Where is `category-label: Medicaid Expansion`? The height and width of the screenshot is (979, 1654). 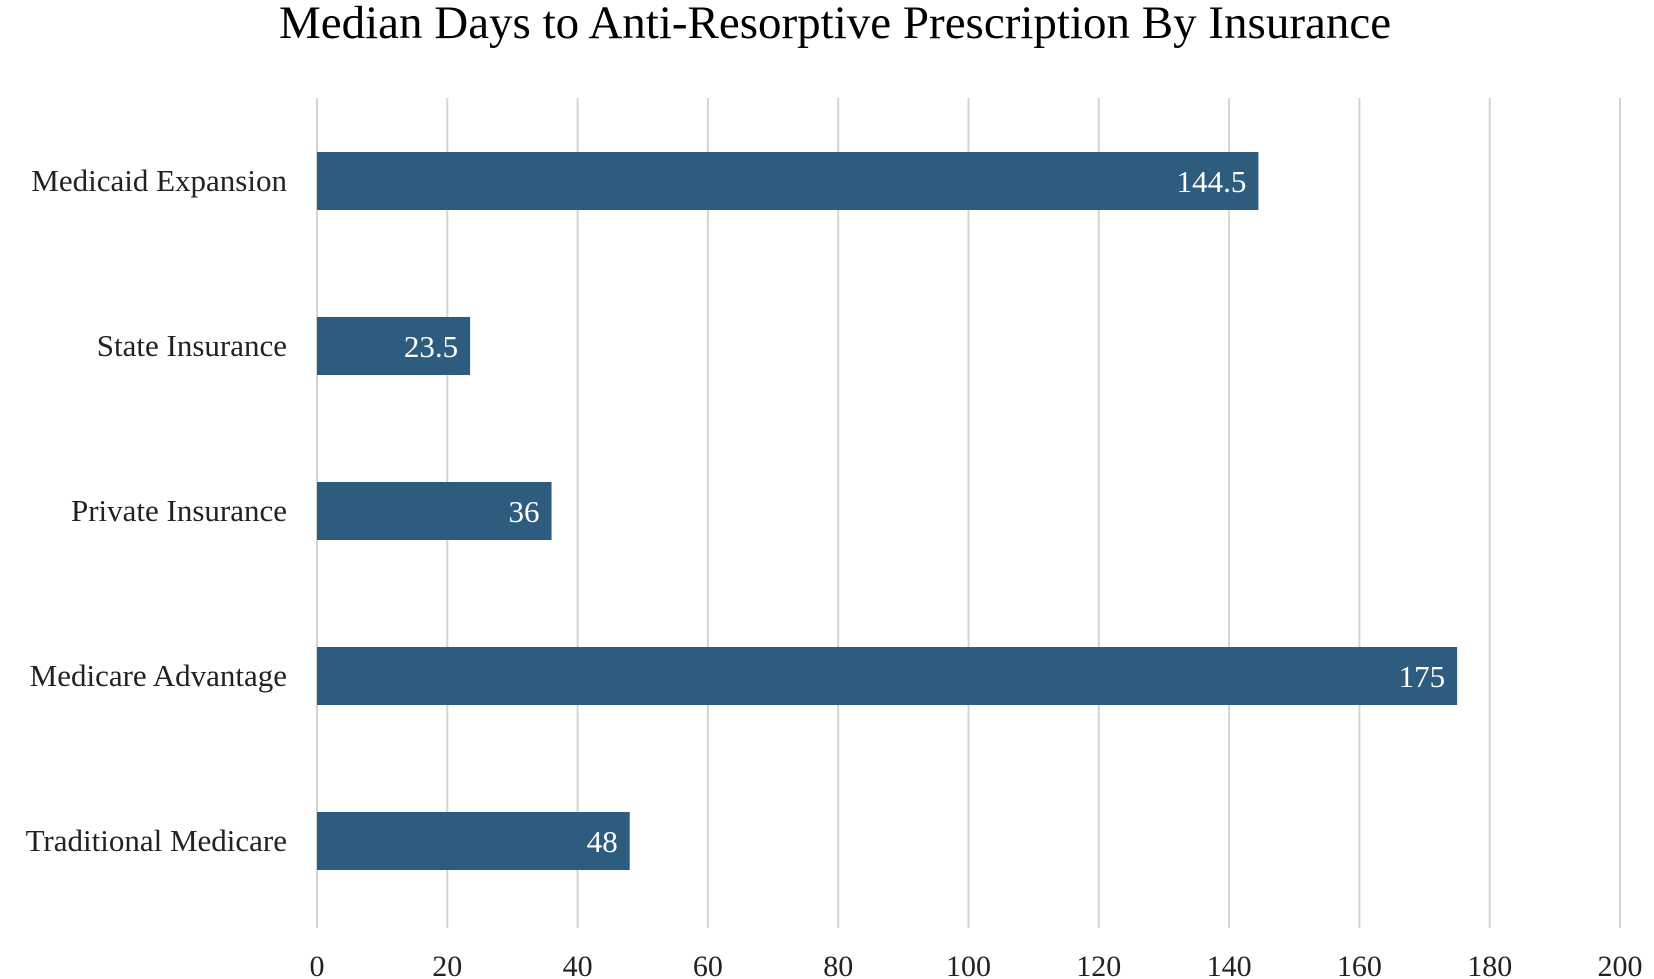
category-label: Medicaid Expansion is located at coordinates (159, 180).